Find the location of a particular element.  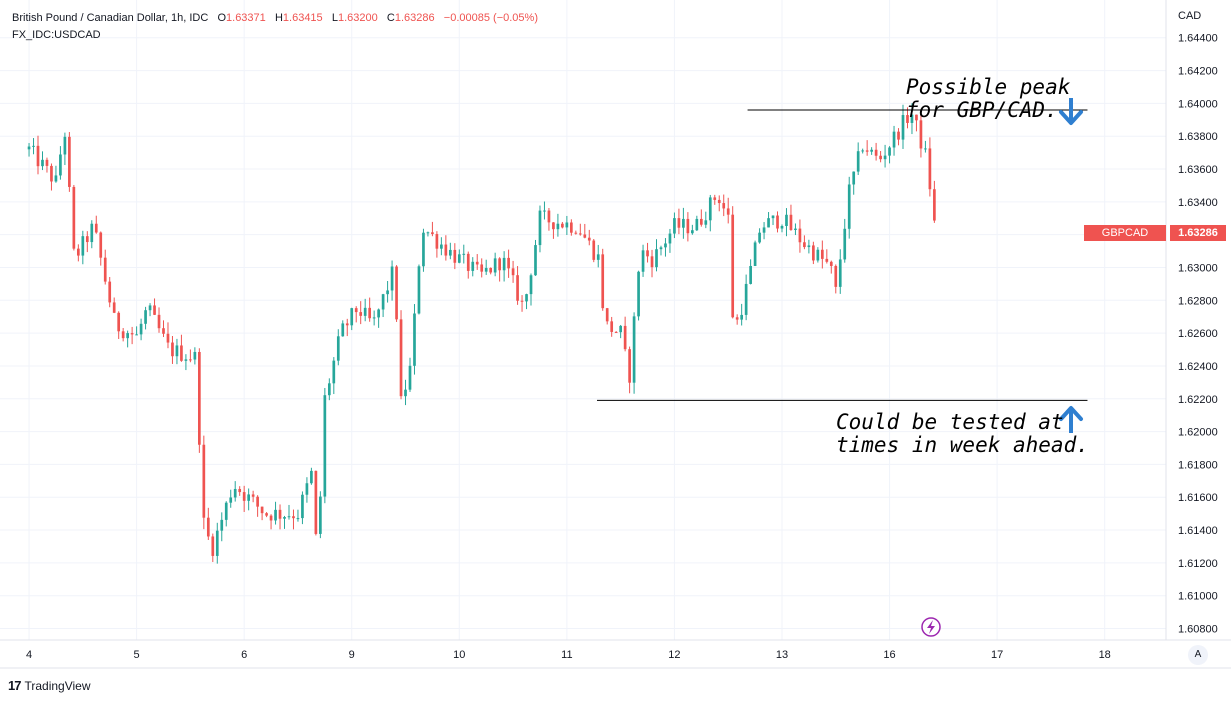

x-axis-ticks: 4 5 6 9 10 11 12 13 16 17 18 is located at coordinates (568, 655).